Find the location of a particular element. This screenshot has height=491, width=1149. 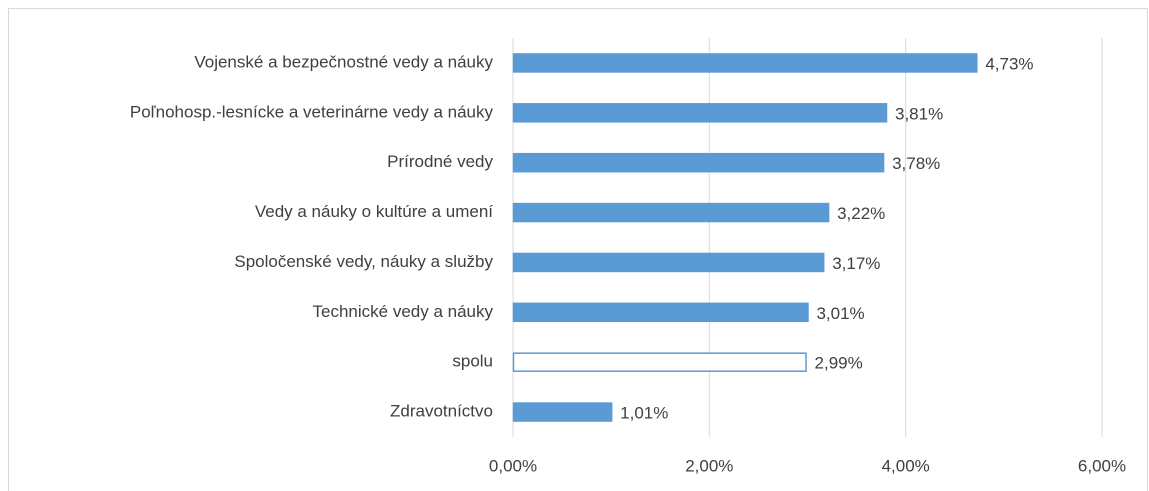

y-tick-label: Vojenské a bezpečnostné vedy a náuky is located at coordinates (343, 61).